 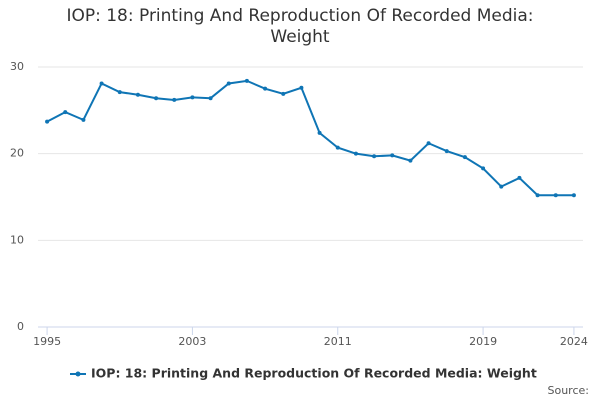 I want to click on x-tick-label: 1995, so click(x=47, y=341).